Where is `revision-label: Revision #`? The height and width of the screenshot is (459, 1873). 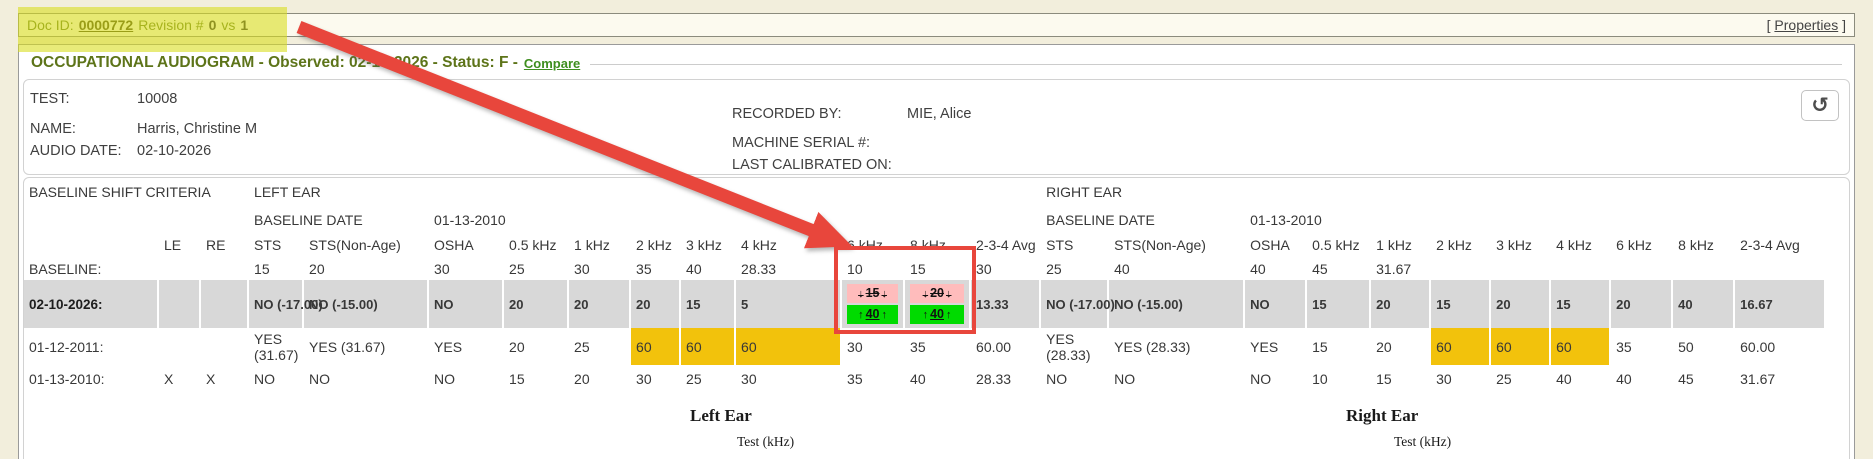
revision-label: Revision # is located at coordinates (171, 25).